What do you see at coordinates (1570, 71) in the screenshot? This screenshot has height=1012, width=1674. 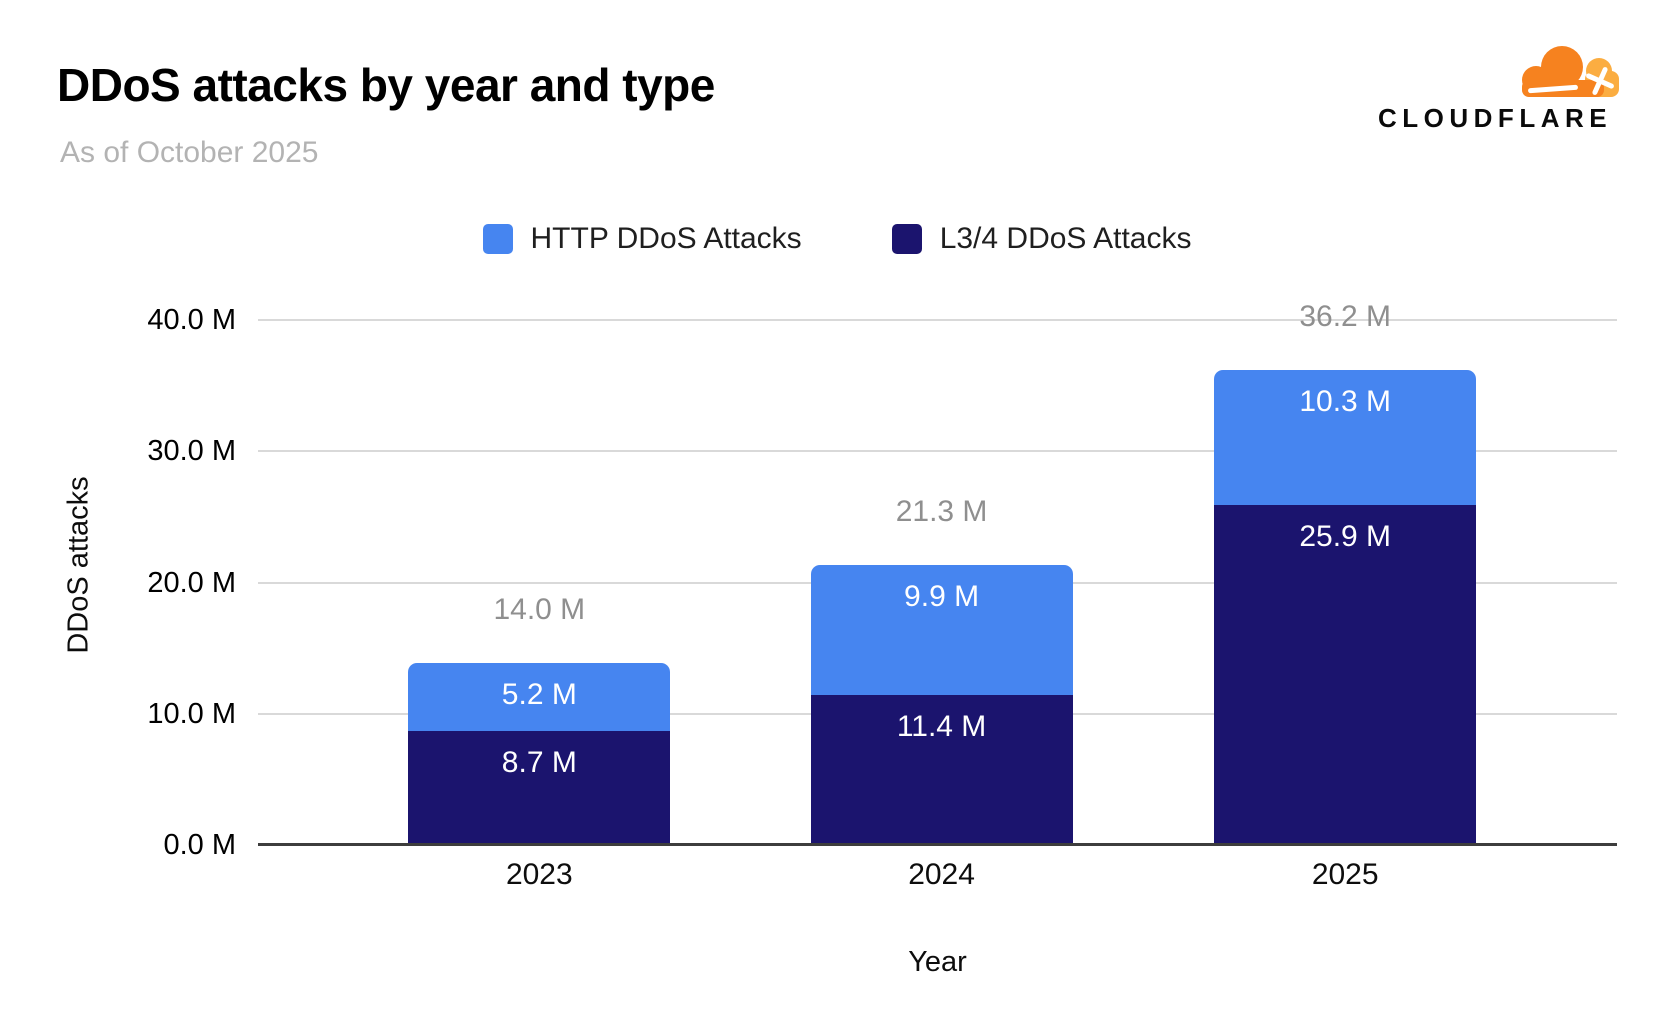 I see `cloudflare-cloud-icon` at bounding box center [1570, 71].